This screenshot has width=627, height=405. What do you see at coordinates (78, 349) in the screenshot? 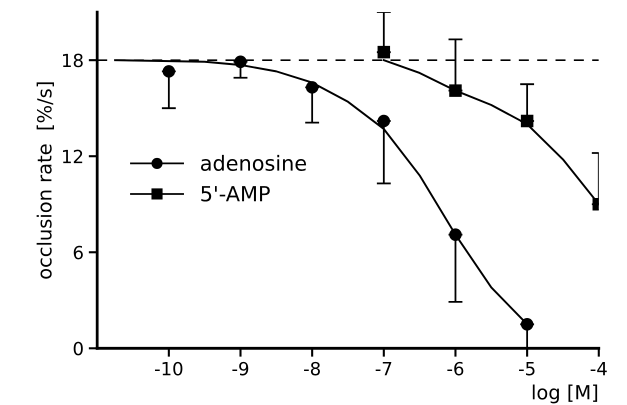
I see `y-tick-label: 0` at bounding box center [78, 349].